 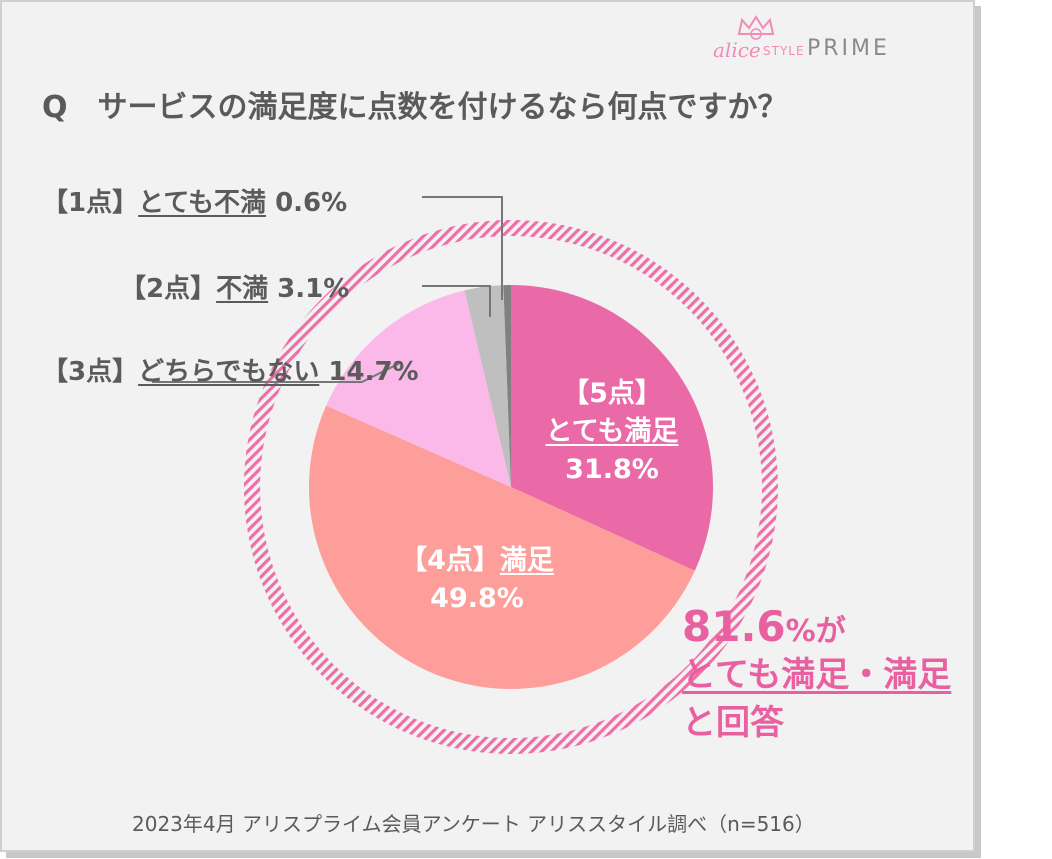 I want to click on label-3pt-value: 14.7%, so click(x=373, y=372).